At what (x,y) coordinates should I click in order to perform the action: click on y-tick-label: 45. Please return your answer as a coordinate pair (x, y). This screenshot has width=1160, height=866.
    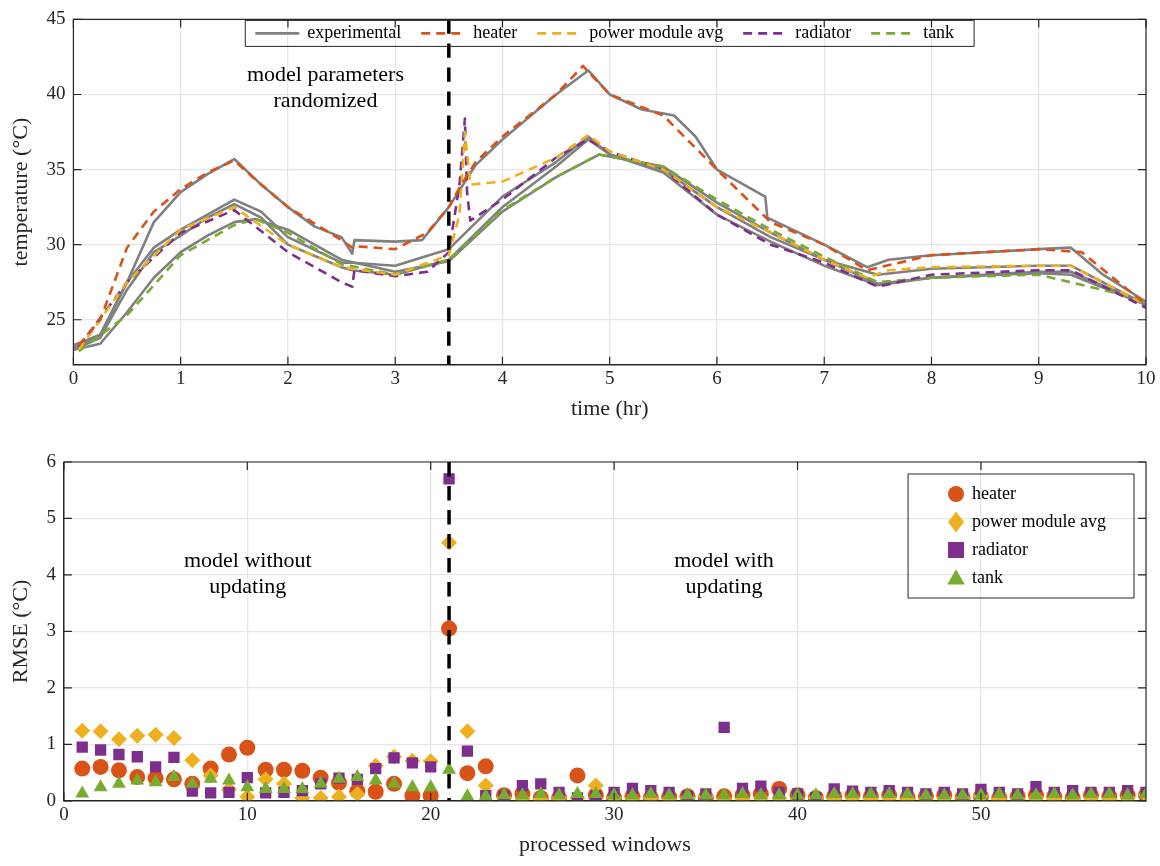
    Looking at the image, I should click on (56, 18).